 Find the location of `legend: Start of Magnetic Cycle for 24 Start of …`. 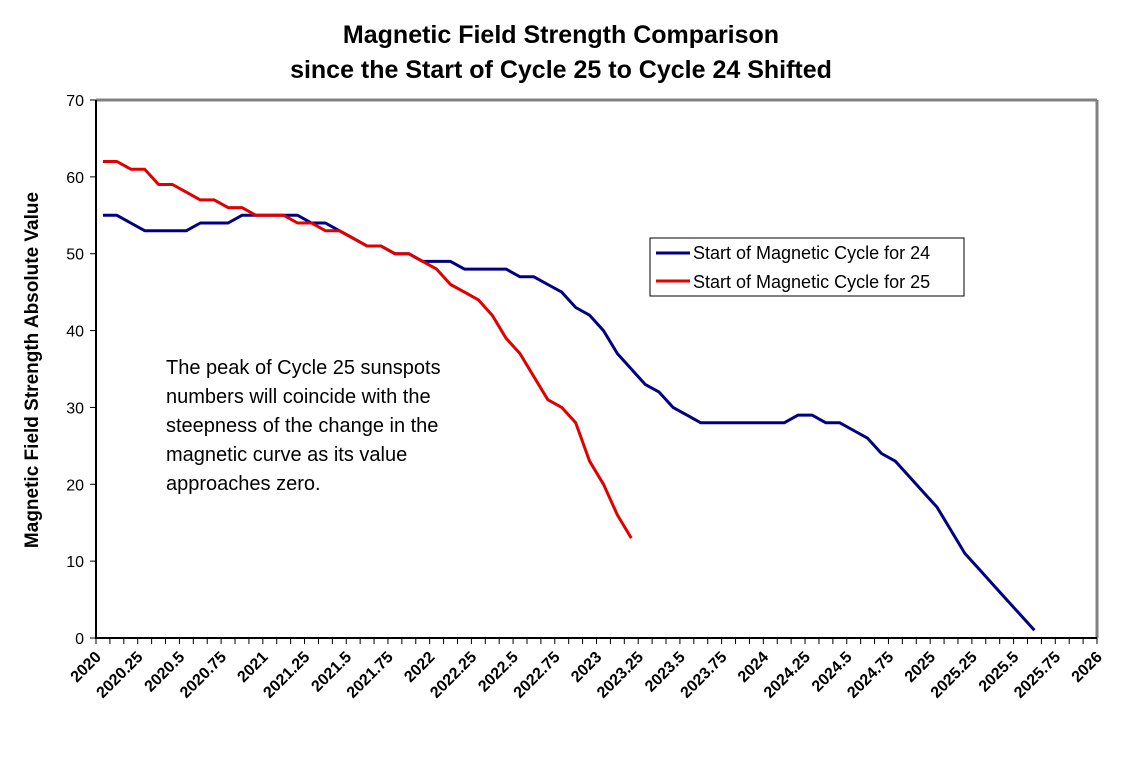

legend: Start of Magnetic Cycle for 24 Start of … is located at coordinates (807, 267).